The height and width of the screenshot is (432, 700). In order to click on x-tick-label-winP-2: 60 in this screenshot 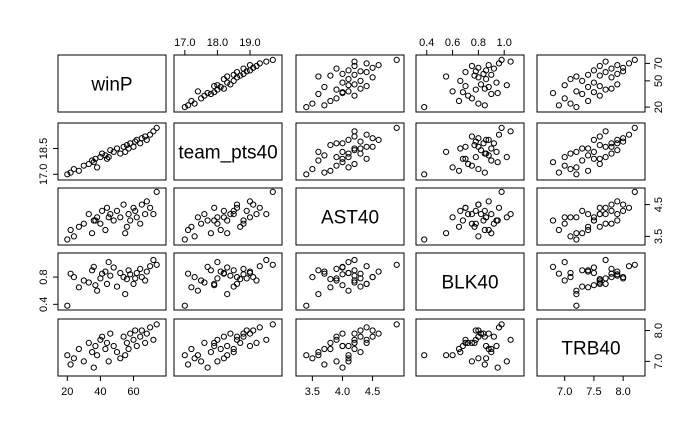, I will do `click(133, 392)`.